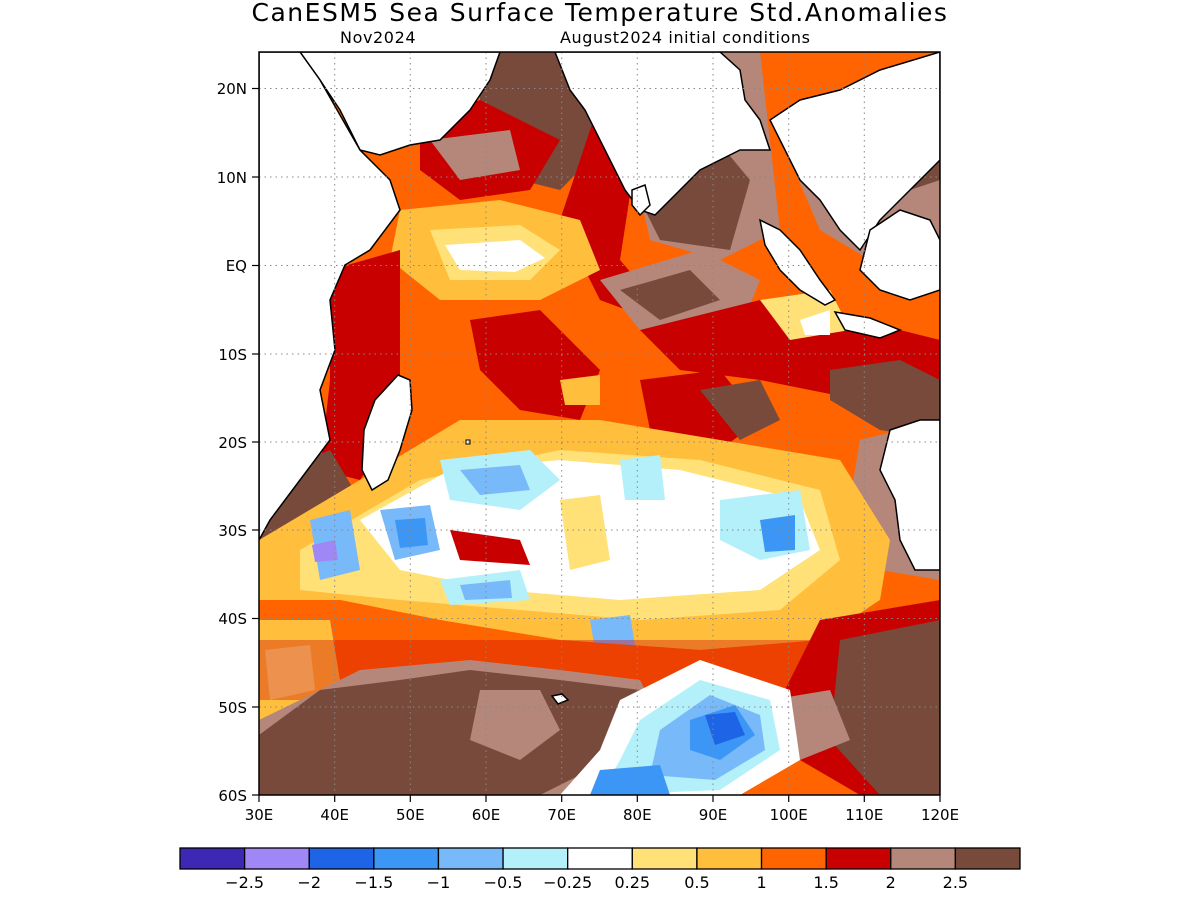  What do you see at coordinates (797, 262) in the screenshot?
I see `sumatra-land` at bounding box center [797, 262].